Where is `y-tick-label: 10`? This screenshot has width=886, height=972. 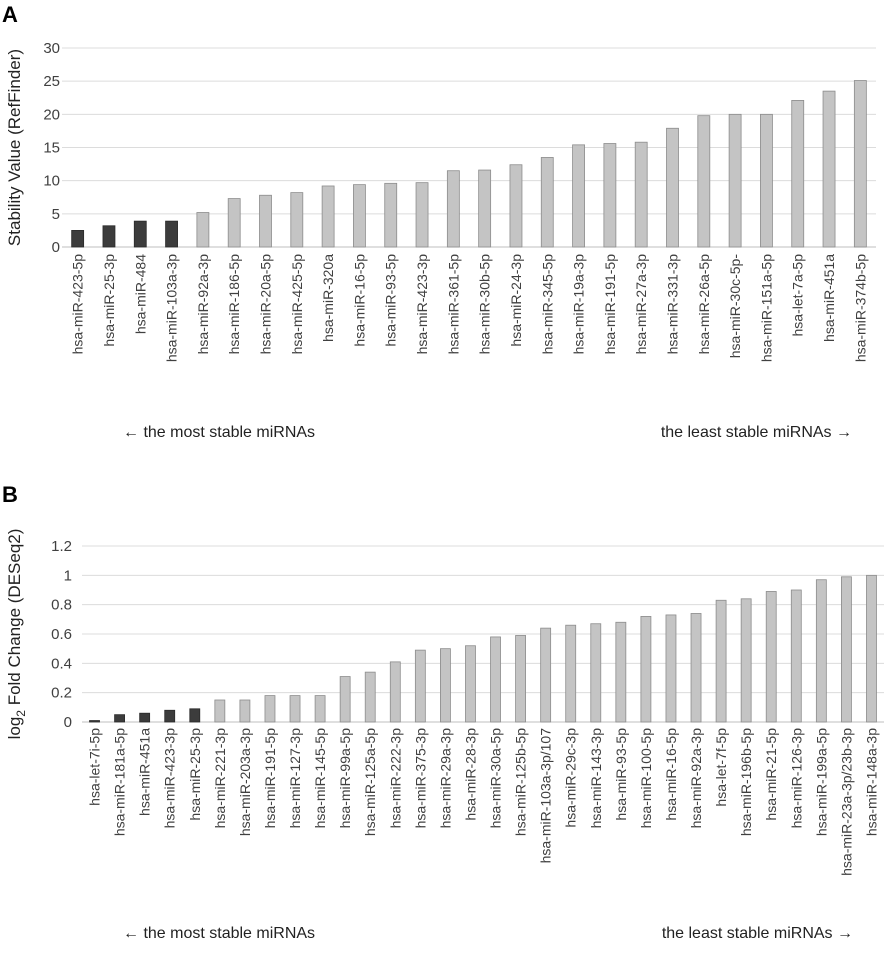
y-tick-label: 10 is located at coordinates (51, 181).